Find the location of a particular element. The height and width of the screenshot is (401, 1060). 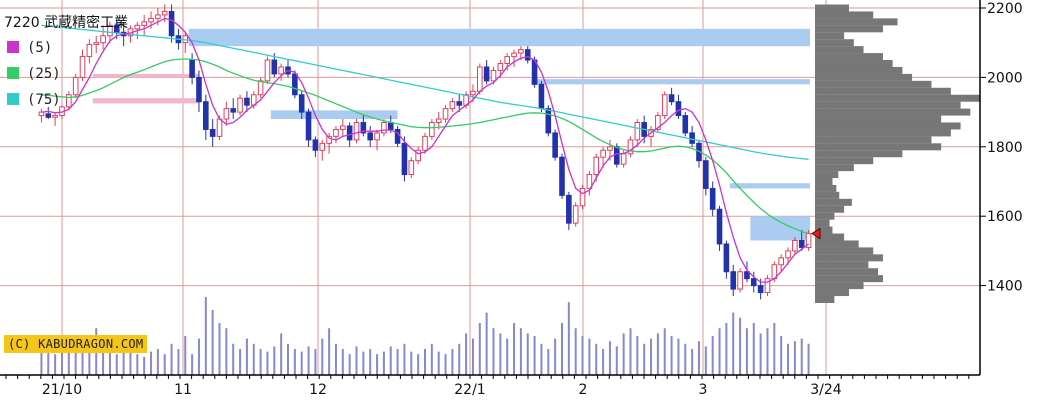

credit-label: (C) KABUDRAGON.COM is located at coordinates (76, 344).